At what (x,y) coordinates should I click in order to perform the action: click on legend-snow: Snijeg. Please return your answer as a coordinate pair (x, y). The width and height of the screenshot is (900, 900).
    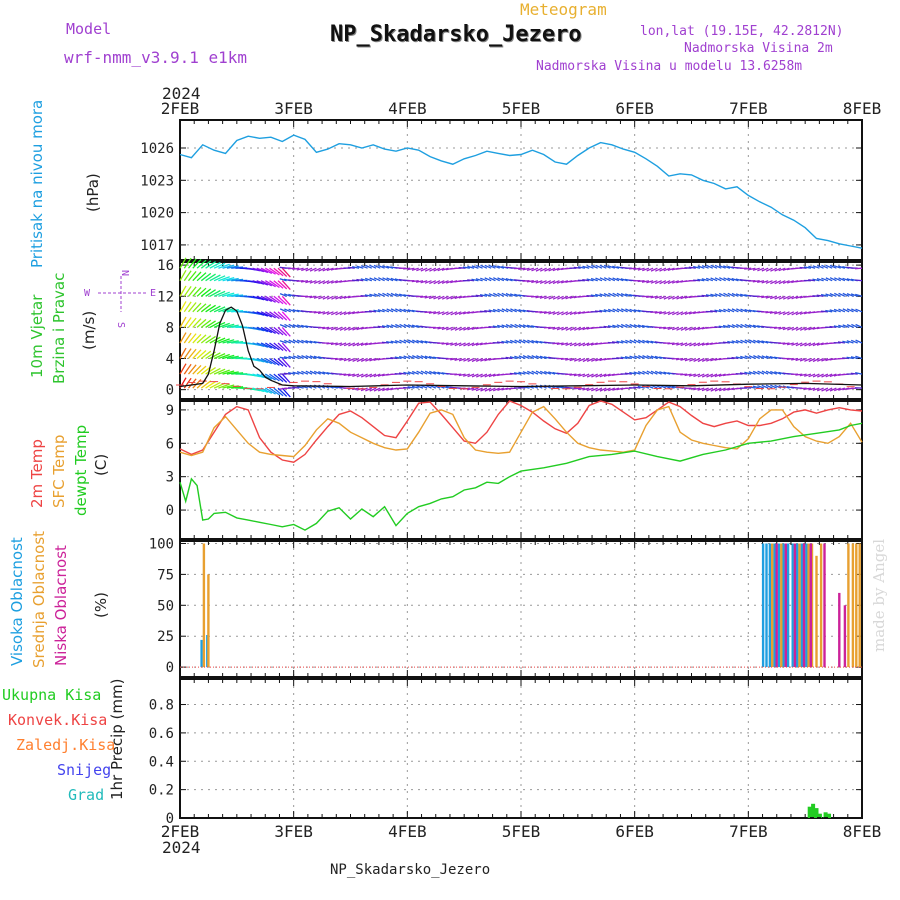
    Looking at the image, I should click on (84, 770).